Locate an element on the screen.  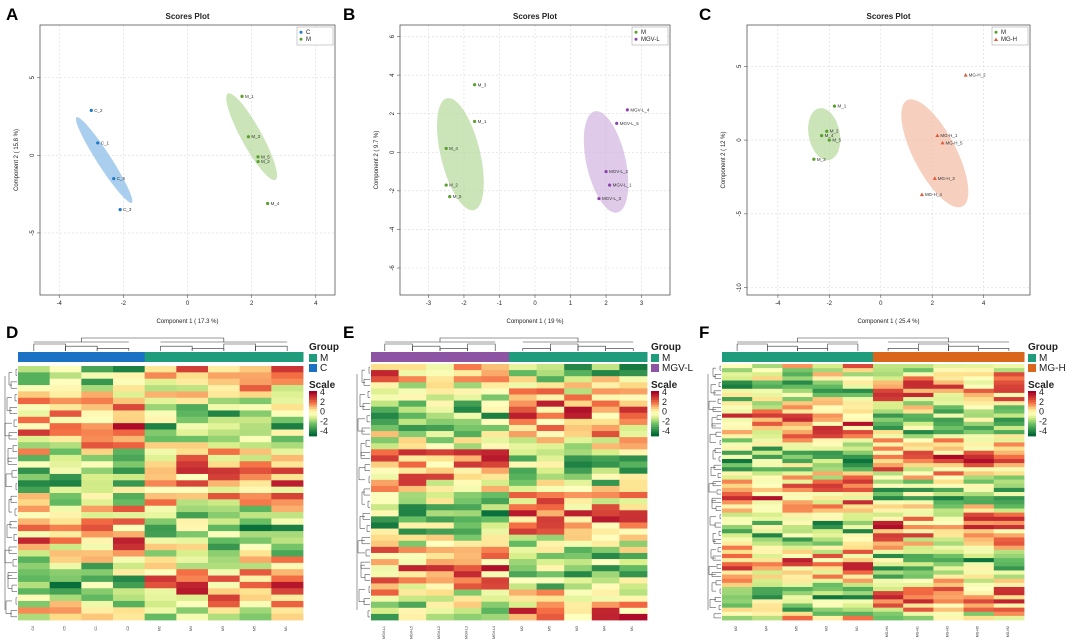
scale-tick-label: -2 is located at coordinates (324, 421).